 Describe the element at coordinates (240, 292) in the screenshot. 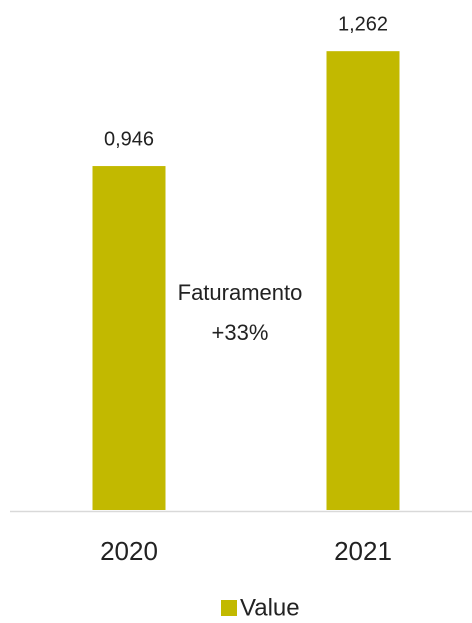

I see `annotation: Faturamento` at that location.